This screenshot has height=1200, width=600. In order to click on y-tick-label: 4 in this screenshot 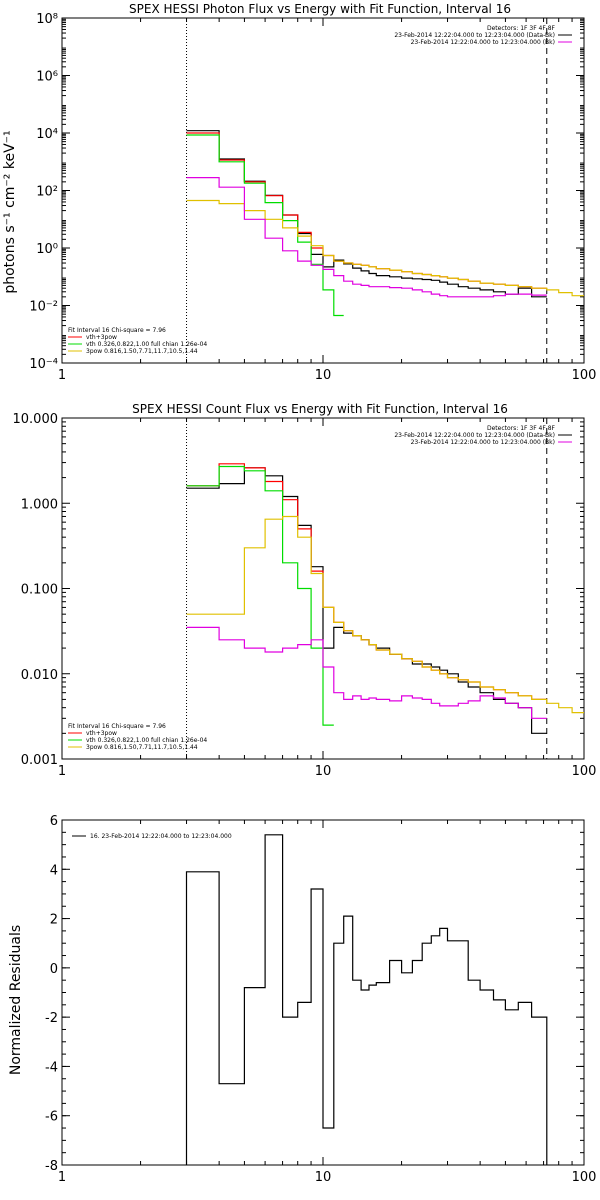, I will do `click(54, 870)`.